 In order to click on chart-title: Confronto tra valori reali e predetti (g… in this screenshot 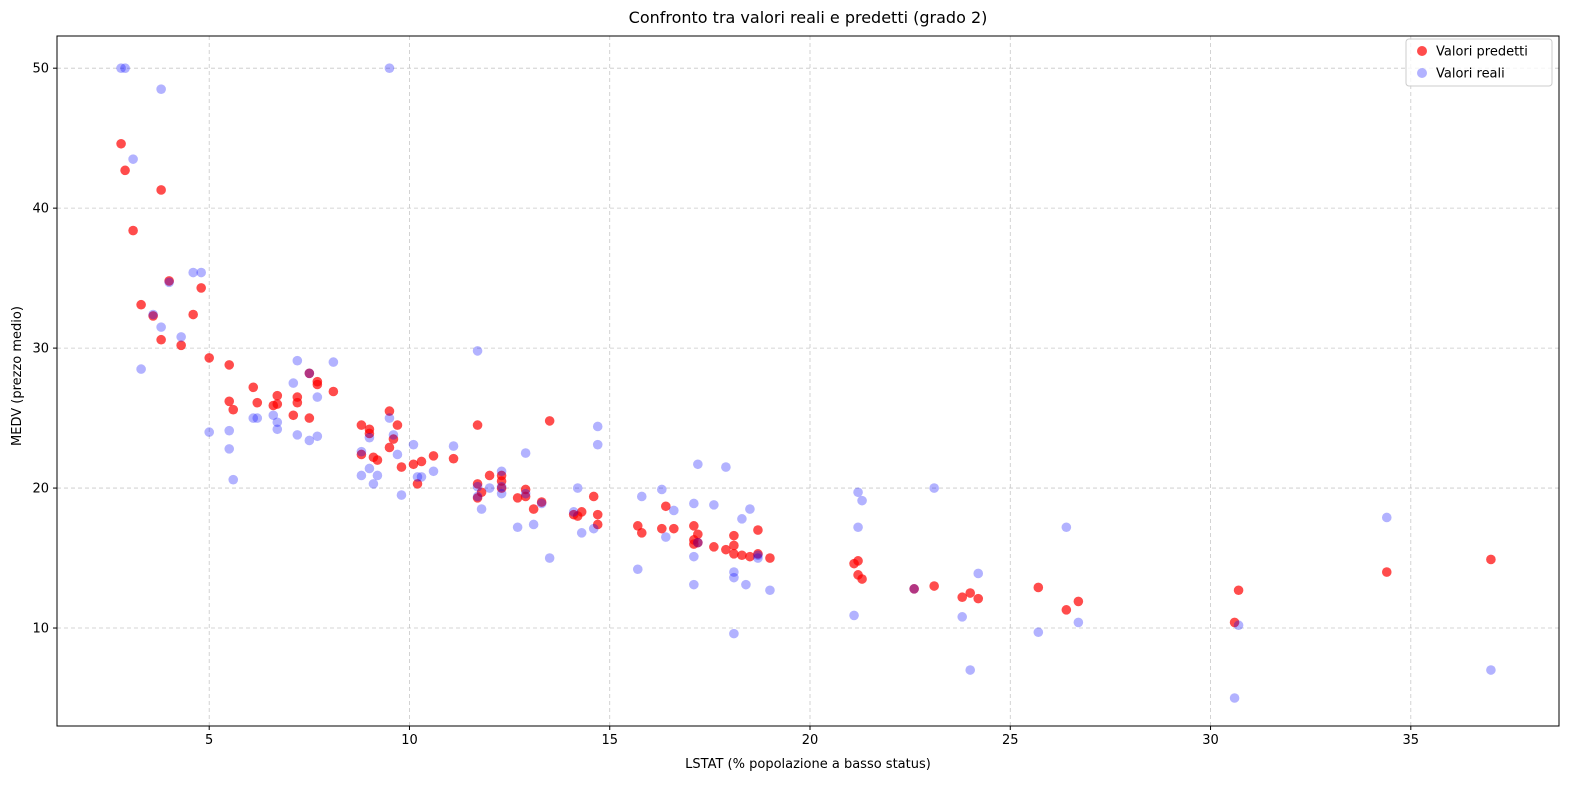, I will do `click(808, 17)`.